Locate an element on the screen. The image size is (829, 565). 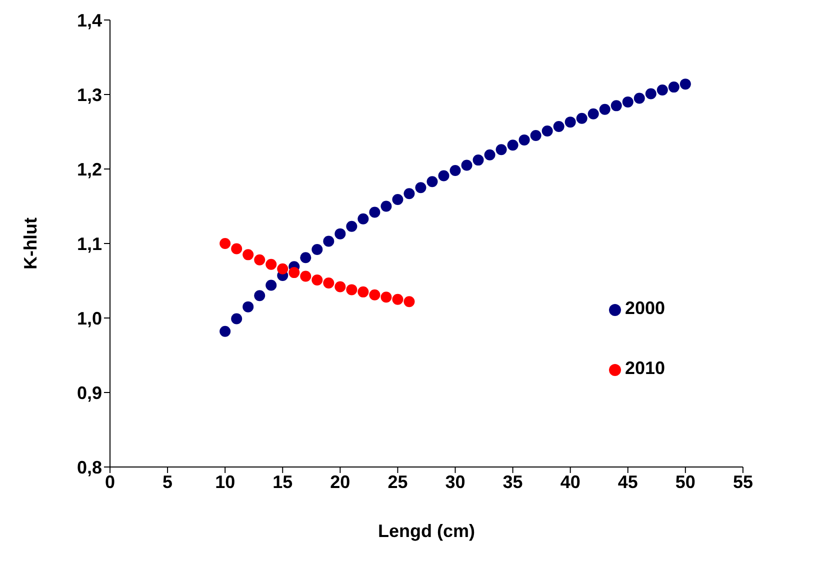
x-tick-label: 30 is located at coordinates (455, 482).